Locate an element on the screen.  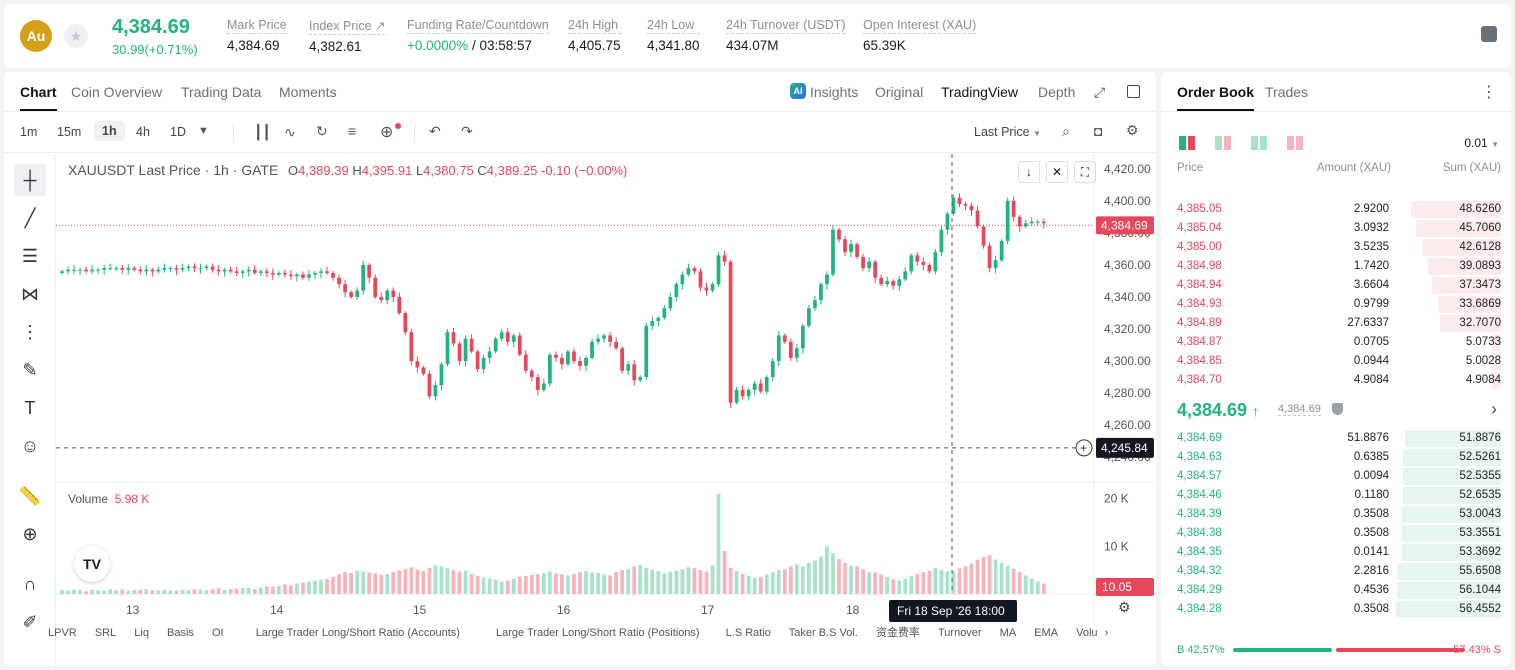
fullscreen-icon: ⛶ is located at coordinates (1085, 172).